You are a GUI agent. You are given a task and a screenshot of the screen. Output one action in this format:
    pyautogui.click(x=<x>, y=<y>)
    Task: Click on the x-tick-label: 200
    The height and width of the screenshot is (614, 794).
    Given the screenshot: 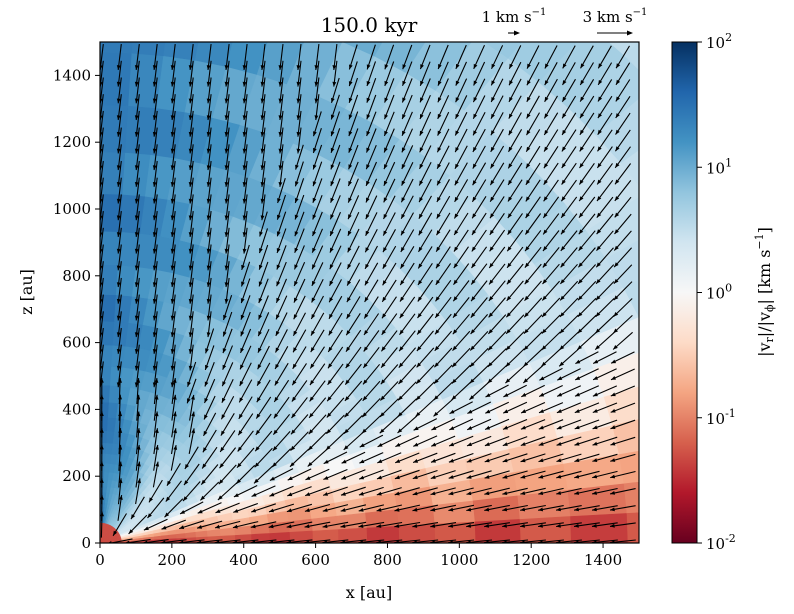 What is the action you would take?
    pyautogui.click(x=172, y=560)
    